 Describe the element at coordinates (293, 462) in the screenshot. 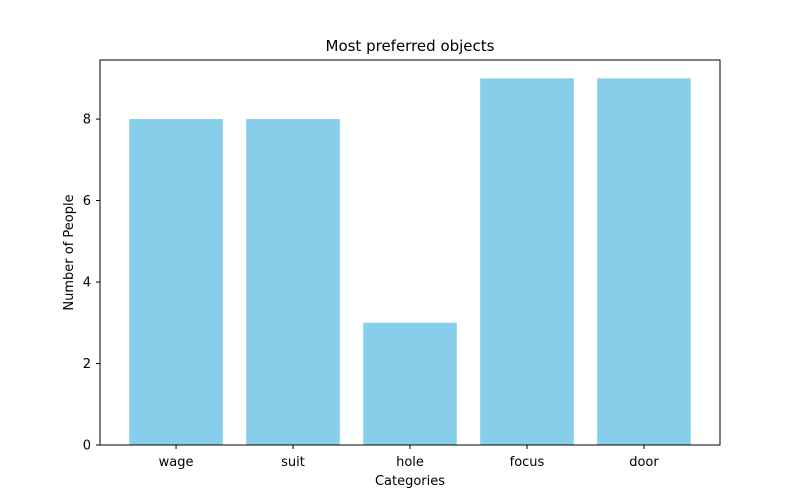

I see `x-tick-label-suit: suit` at that location.